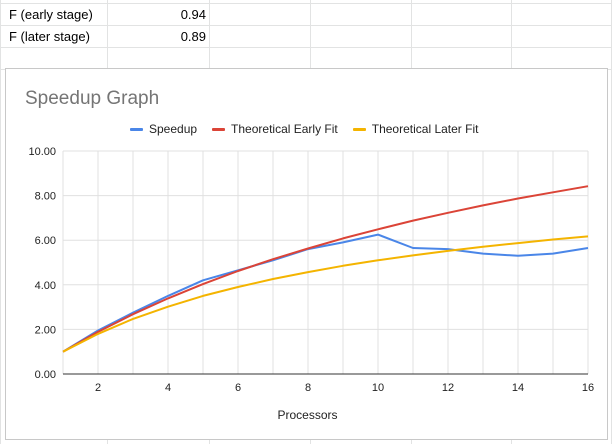 Image resolution: width=612 pixels, height=444 pixels. What do you see at coordinates (359, 129) in the screenshot?
I see `legend-swatch-later-fit` at bounding box center [359, 129].